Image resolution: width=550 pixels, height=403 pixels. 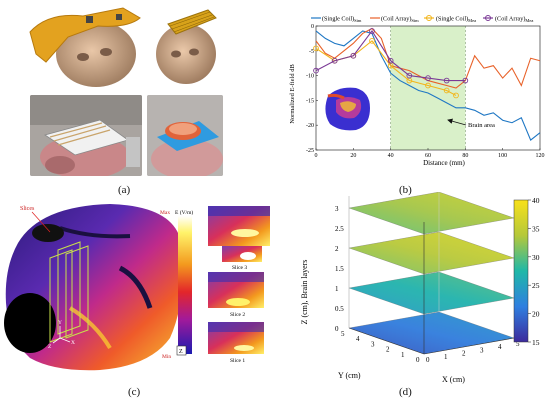 What do you see at coordinates (310, 77) in the screenshot?
I see `y-tick-label: -10` at bounding box center [310, 77].